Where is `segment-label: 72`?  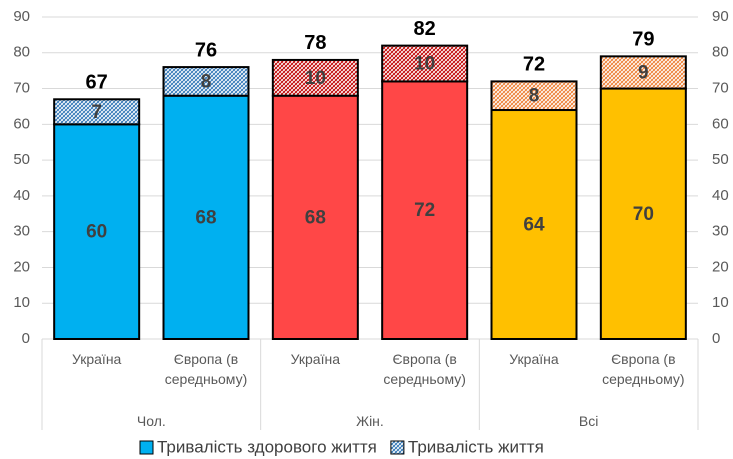 segment-label: 72 is located at coordinates (424, 210).